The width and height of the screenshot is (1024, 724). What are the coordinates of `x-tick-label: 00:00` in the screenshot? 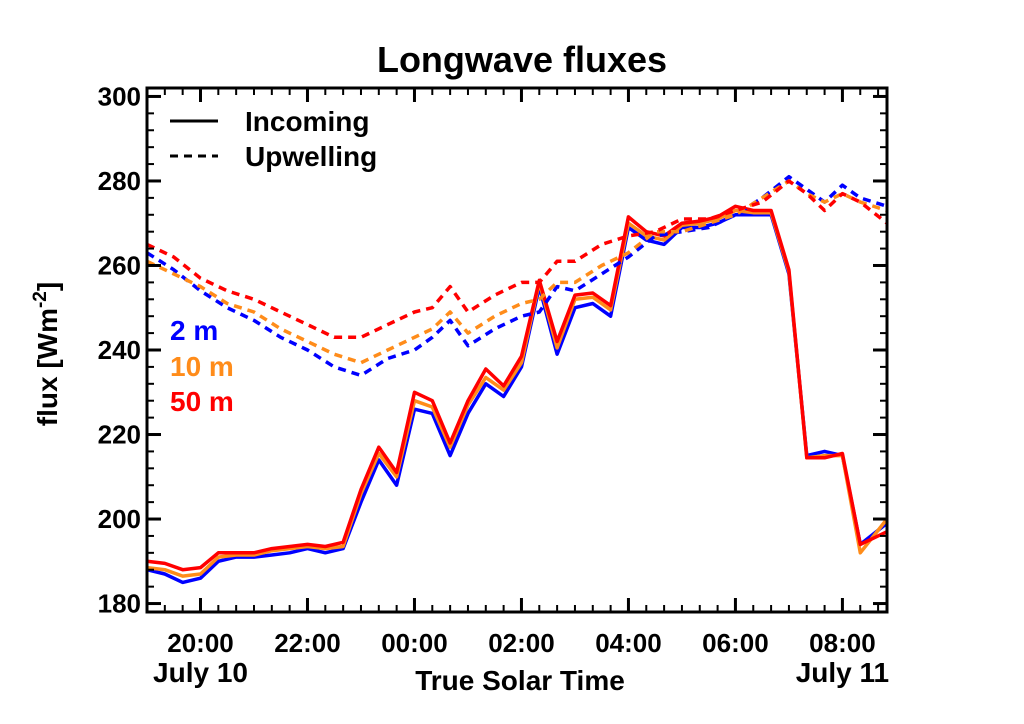 It's located at (414, 643).